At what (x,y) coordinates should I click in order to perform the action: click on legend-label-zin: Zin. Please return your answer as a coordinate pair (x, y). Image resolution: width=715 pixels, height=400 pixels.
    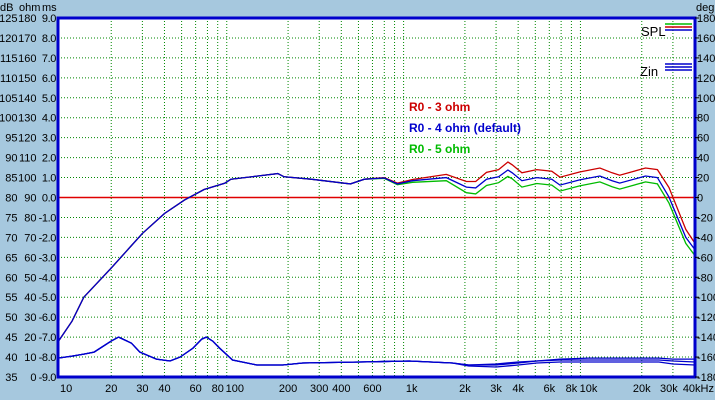
    Looking at the image, I should click on (649, 71).